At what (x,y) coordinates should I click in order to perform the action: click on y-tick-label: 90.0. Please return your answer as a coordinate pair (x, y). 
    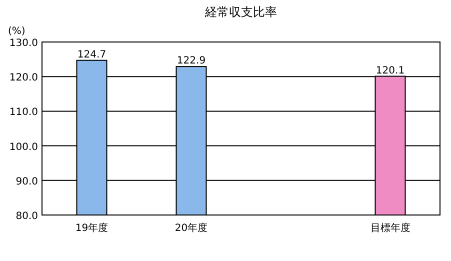
    Looking at the image, I should click on (27, 182).